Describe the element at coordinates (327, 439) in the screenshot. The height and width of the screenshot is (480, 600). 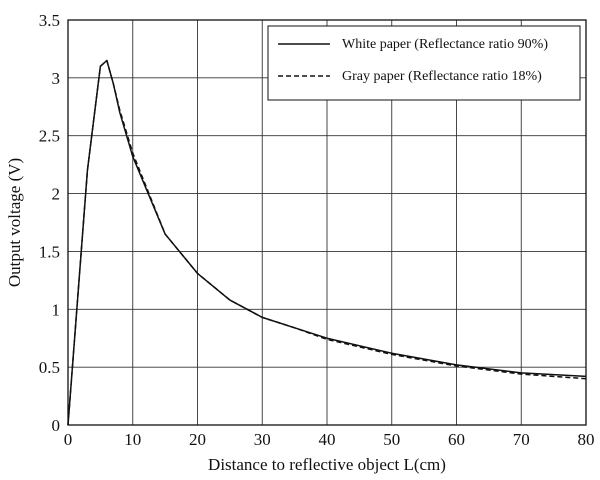
I see `x-tick-label: 40` at that location.